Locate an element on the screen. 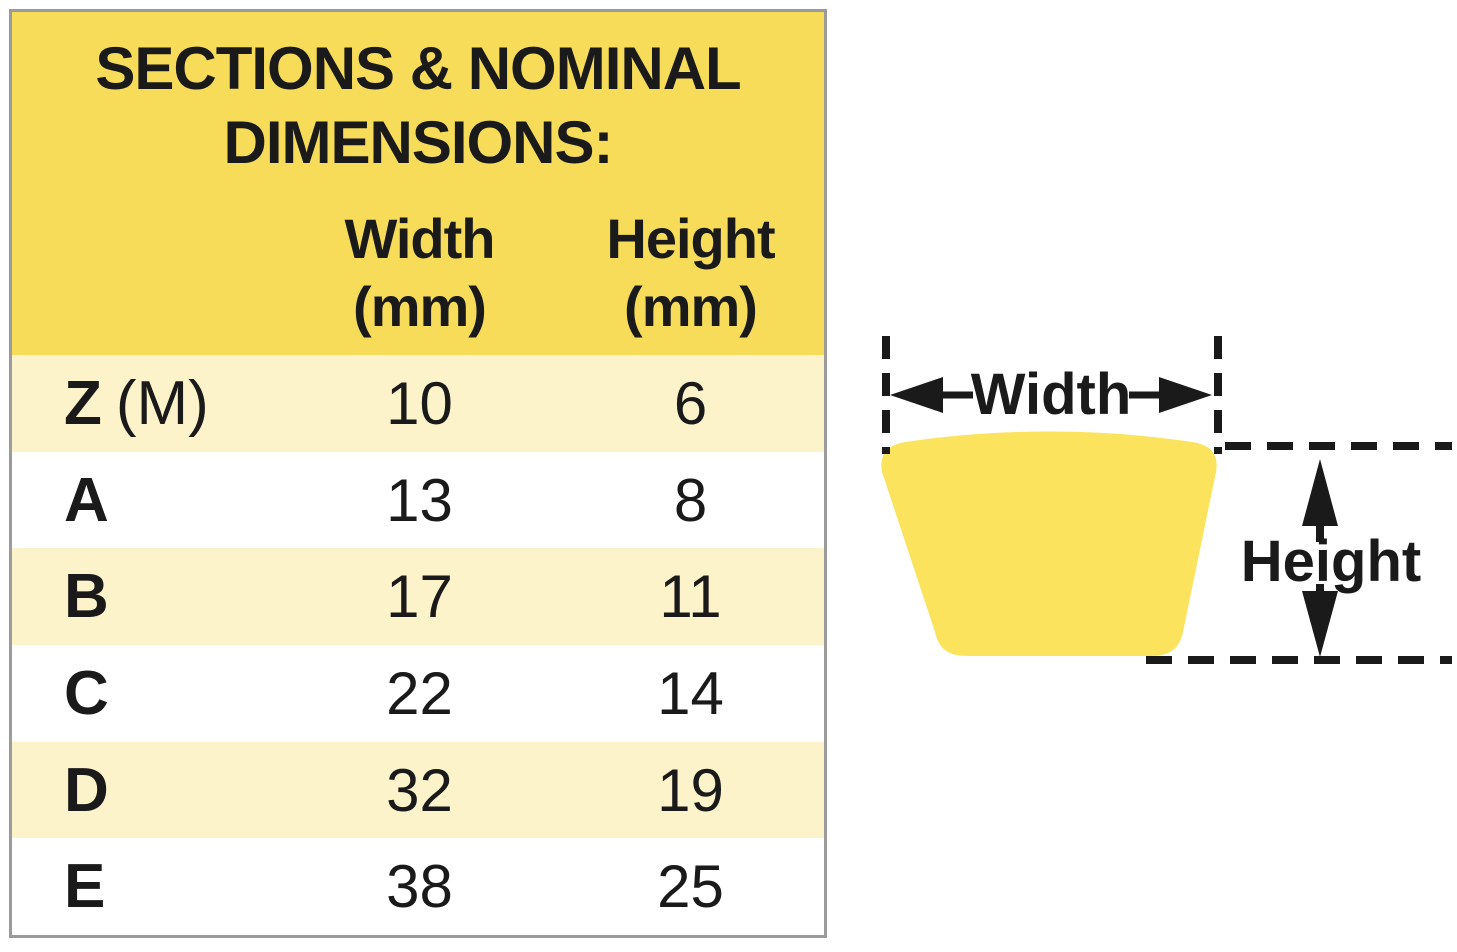  width-value: 13 is located at coordinates (419, 500).